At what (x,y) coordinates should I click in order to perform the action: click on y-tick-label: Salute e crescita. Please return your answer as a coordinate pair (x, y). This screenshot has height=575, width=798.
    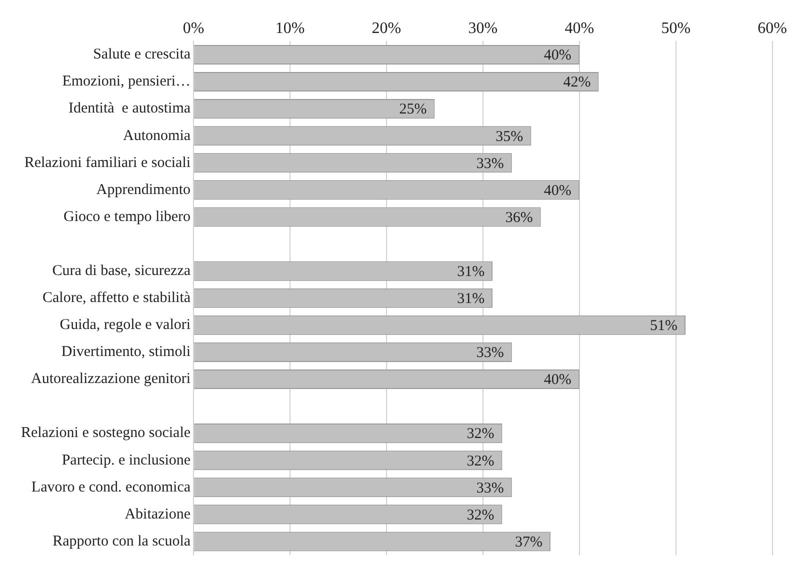
    Looking at the image, I should click on (142, 54).